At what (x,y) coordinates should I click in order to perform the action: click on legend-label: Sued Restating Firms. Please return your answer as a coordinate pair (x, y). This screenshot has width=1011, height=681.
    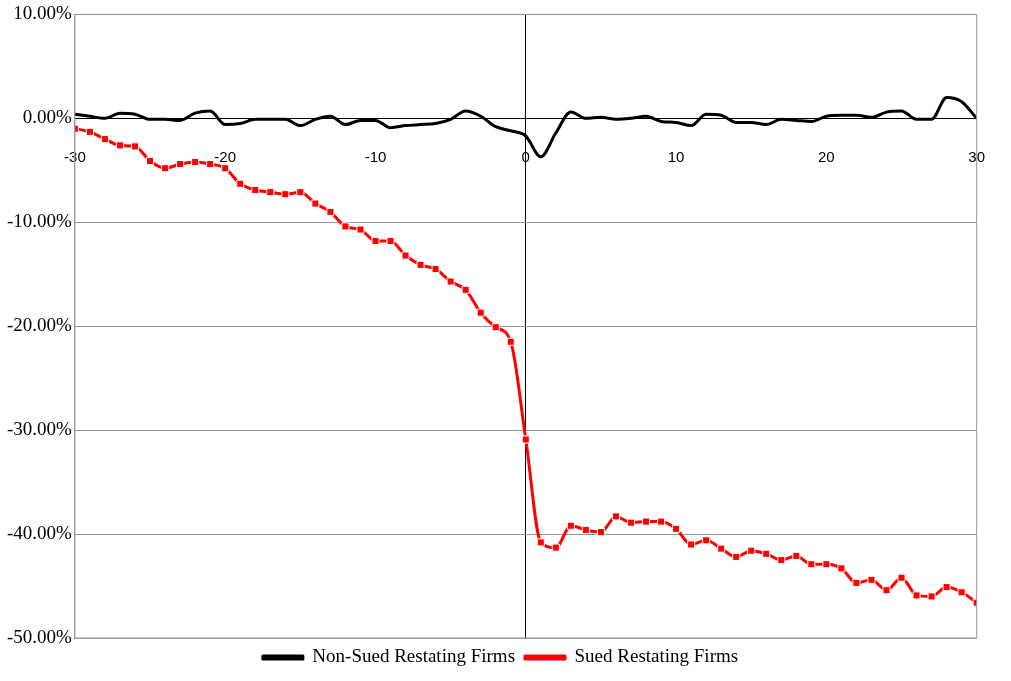
    Looking at the image, I should click on (656, 656).